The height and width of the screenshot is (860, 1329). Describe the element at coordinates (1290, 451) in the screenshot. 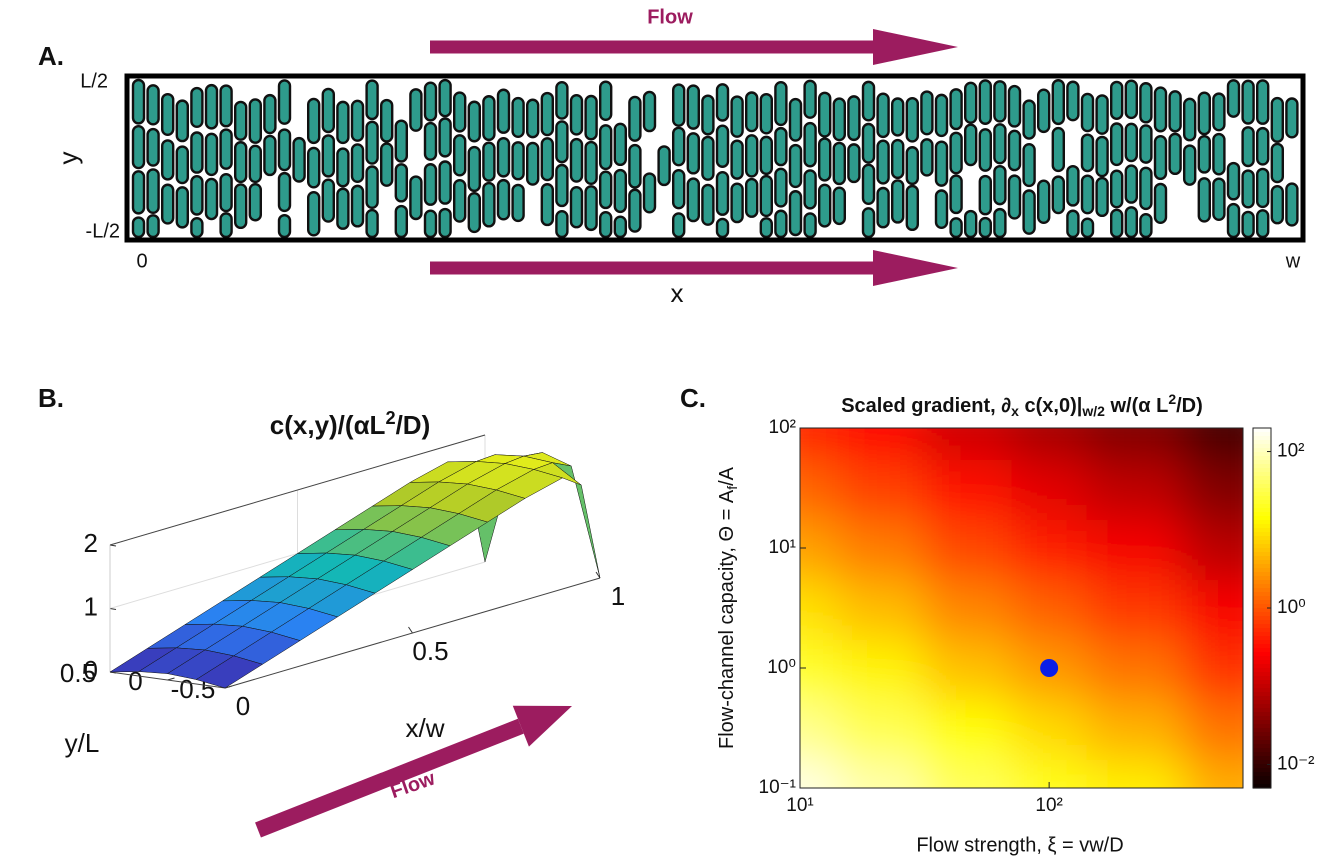

I see `colorbar-tick-label: 10²` at that location.